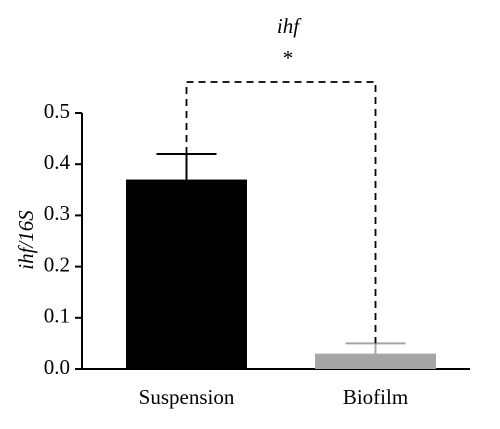 The width and height of the screenshot is (500, 429). I want to click on x-tick-label: Suspension, so click(187, 397).